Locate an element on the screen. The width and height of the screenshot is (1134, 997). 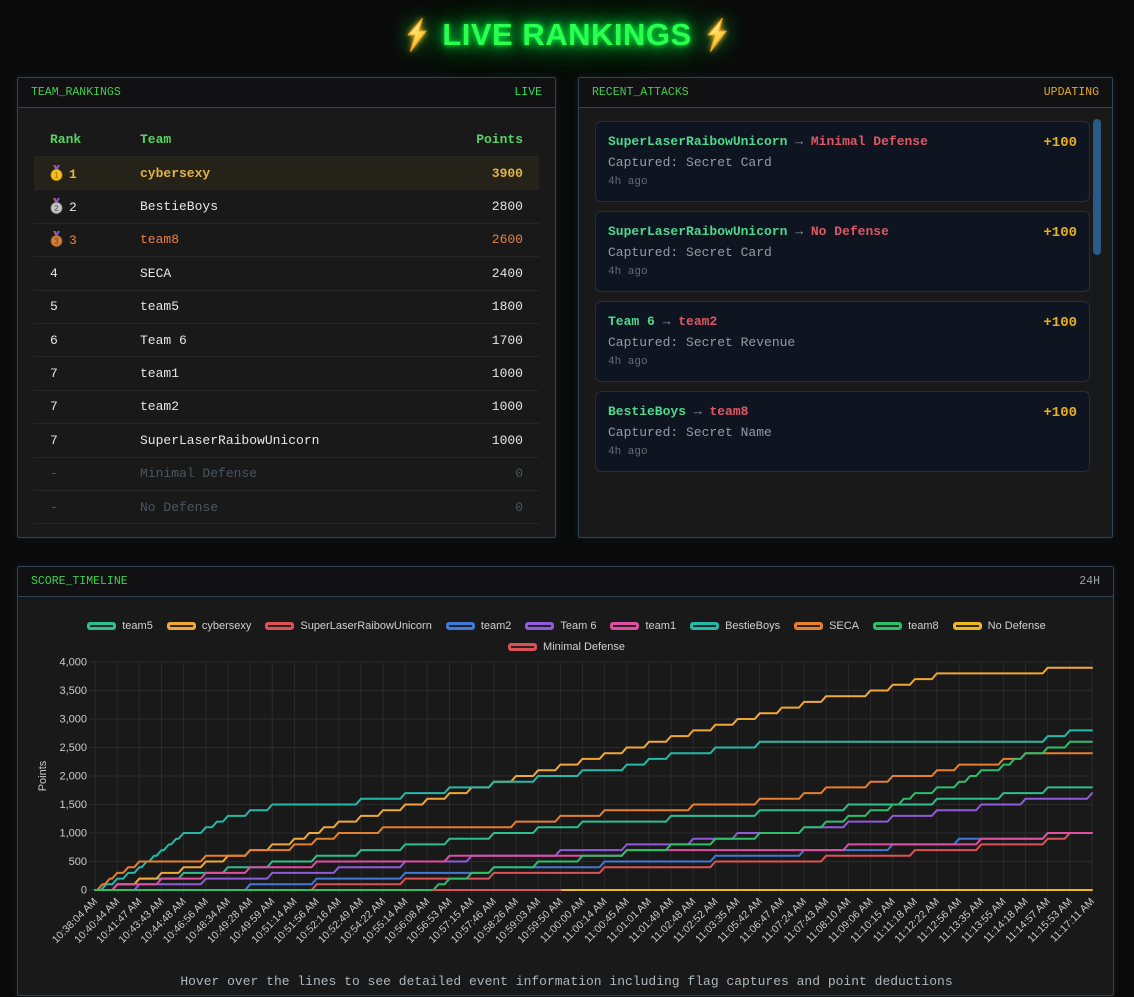
svg-text: 2 is located at coordinates (56, 208).